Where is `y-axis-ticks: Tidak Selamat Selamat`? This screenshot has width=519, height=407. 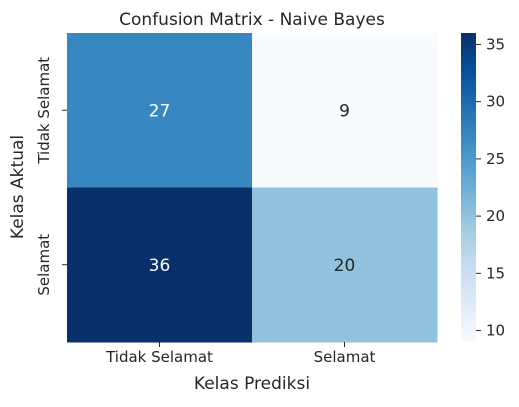 y-axis-ticks: Tidak Selamat Selamat is located at coordinates (51, 176).